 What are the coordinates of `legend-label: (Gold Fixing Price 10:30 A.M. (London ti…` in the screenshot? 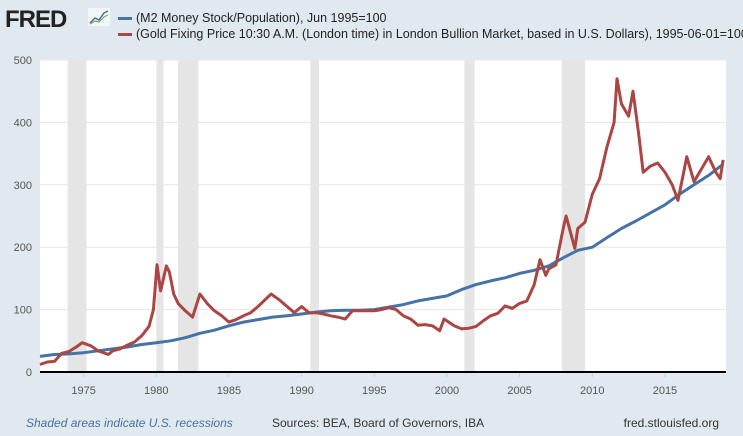 It's located at (439, 34).